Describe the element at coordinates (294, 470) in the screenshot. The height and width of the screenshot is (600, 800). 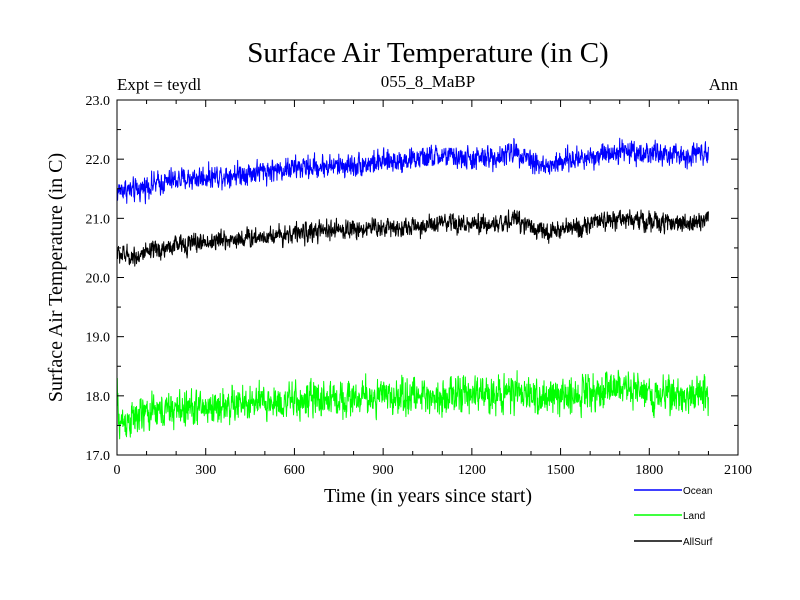
I see `x-tick-label: 600` at that location.